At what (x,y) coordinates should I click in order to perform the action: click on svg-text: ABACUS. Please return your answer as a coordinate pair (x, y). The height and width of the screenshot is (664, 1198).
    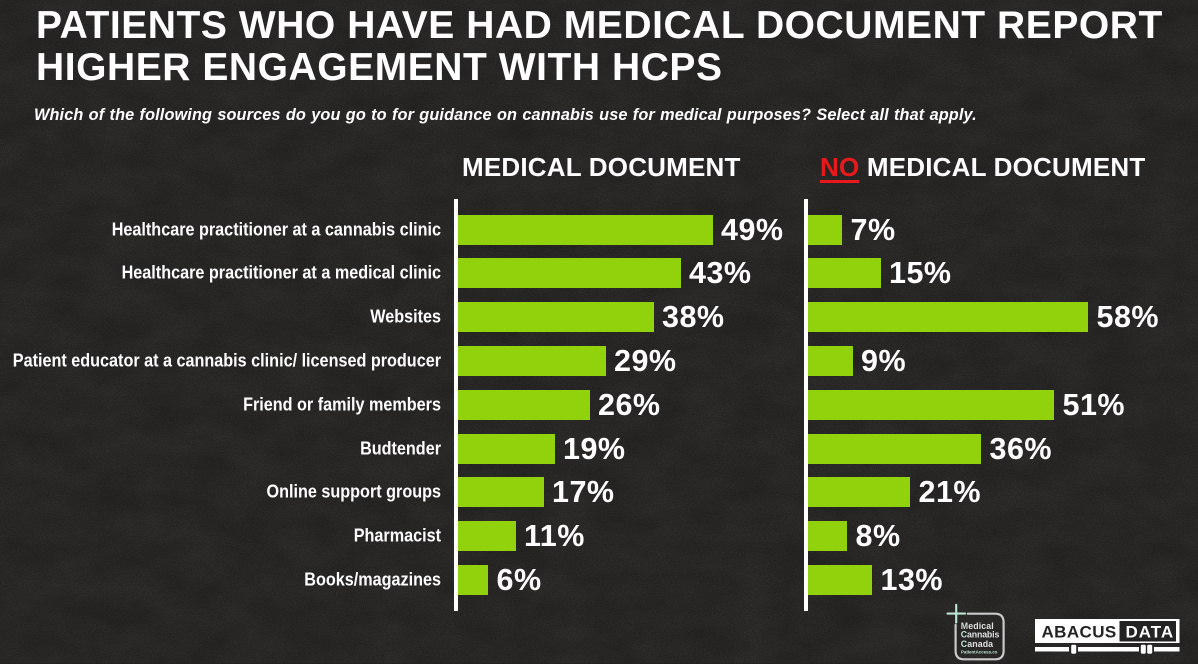
    Looking at the image, I should click on (1079, 632).